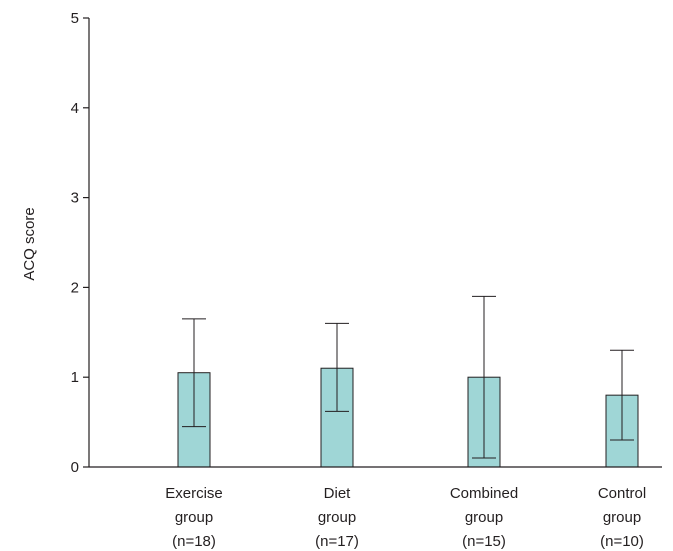 The image size is (673, 551). I want to click on y-tick-label: 0, so click(75, 467).